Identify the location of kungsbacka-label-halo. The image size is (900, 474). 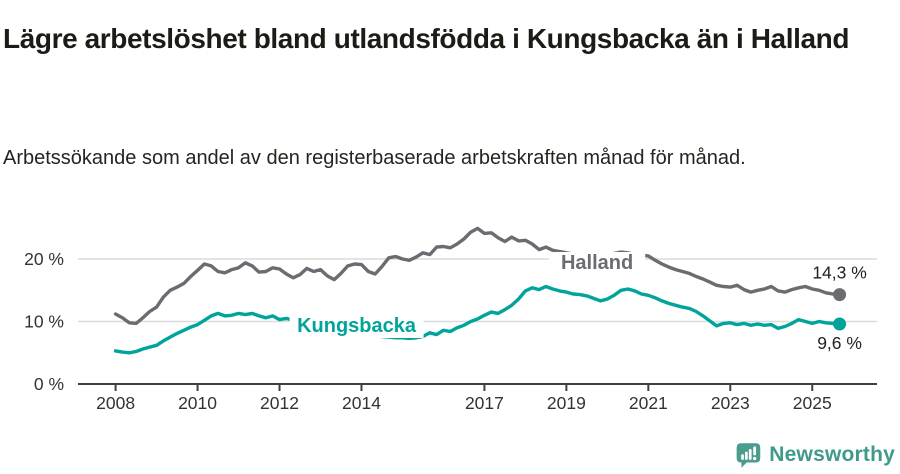
(356, 326).